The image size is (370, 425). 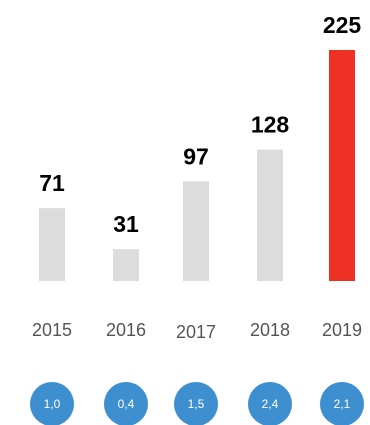 What do you see at coordinates (126, 224) in the screenshot?
I see `value-label-2016: 31` at bounding box center [126, 224].